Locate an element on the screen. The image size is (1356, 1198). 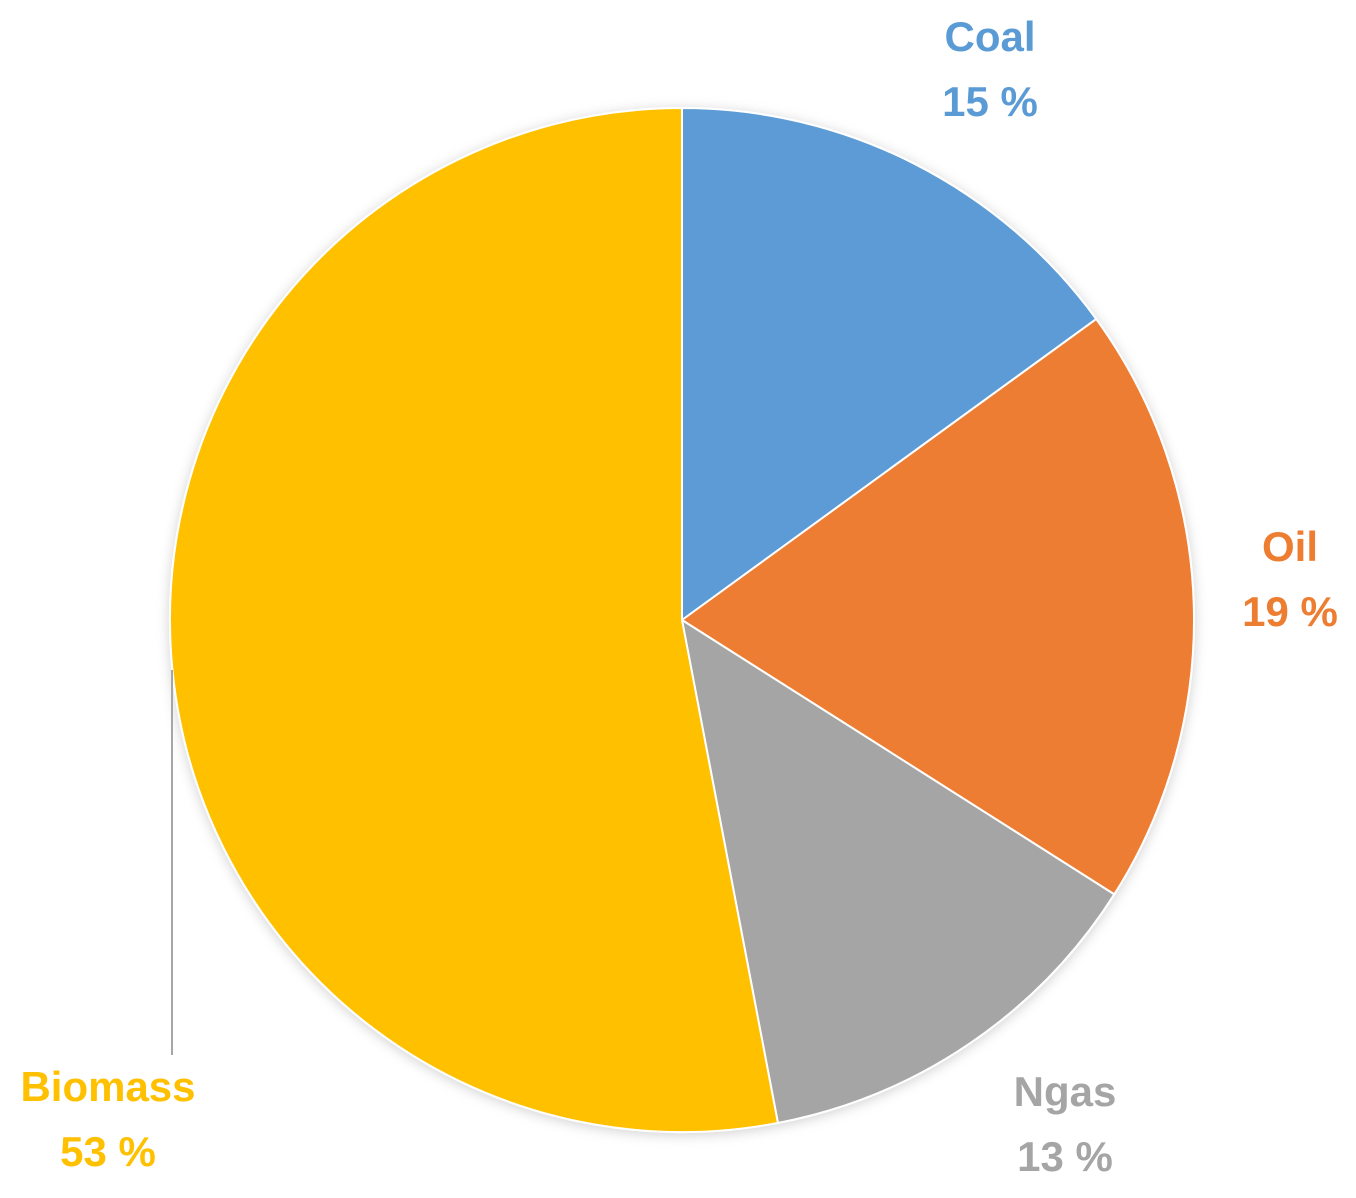
slice-label: Ngas is located at coordinates (1065, 1091).